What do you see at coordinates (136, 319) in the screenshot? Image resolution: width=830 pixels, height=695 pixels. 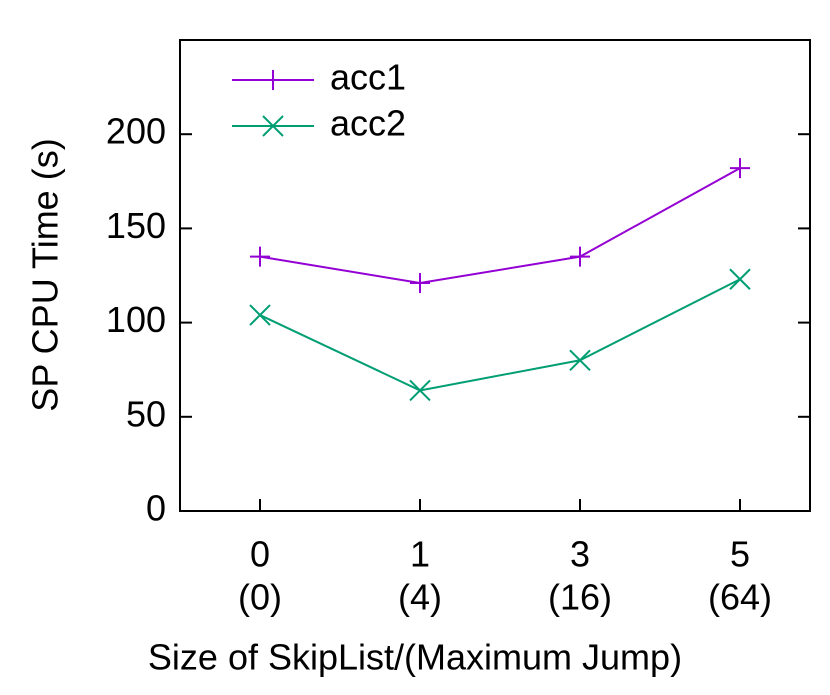 I see `y-tick-label: 100` at bounding box center [136, 319].